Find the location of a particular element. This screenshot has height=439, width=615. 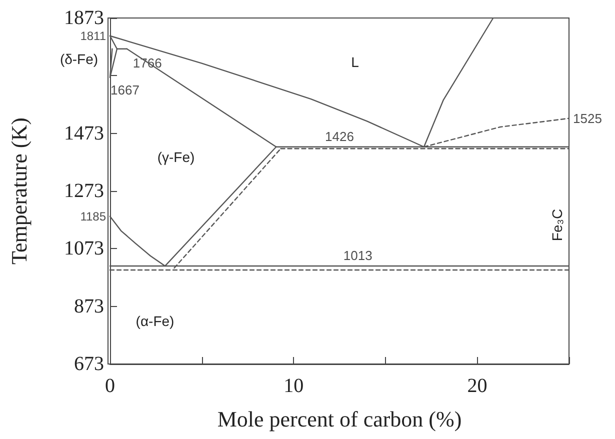

annotation: 1525 is located at coordinates (587, 118).